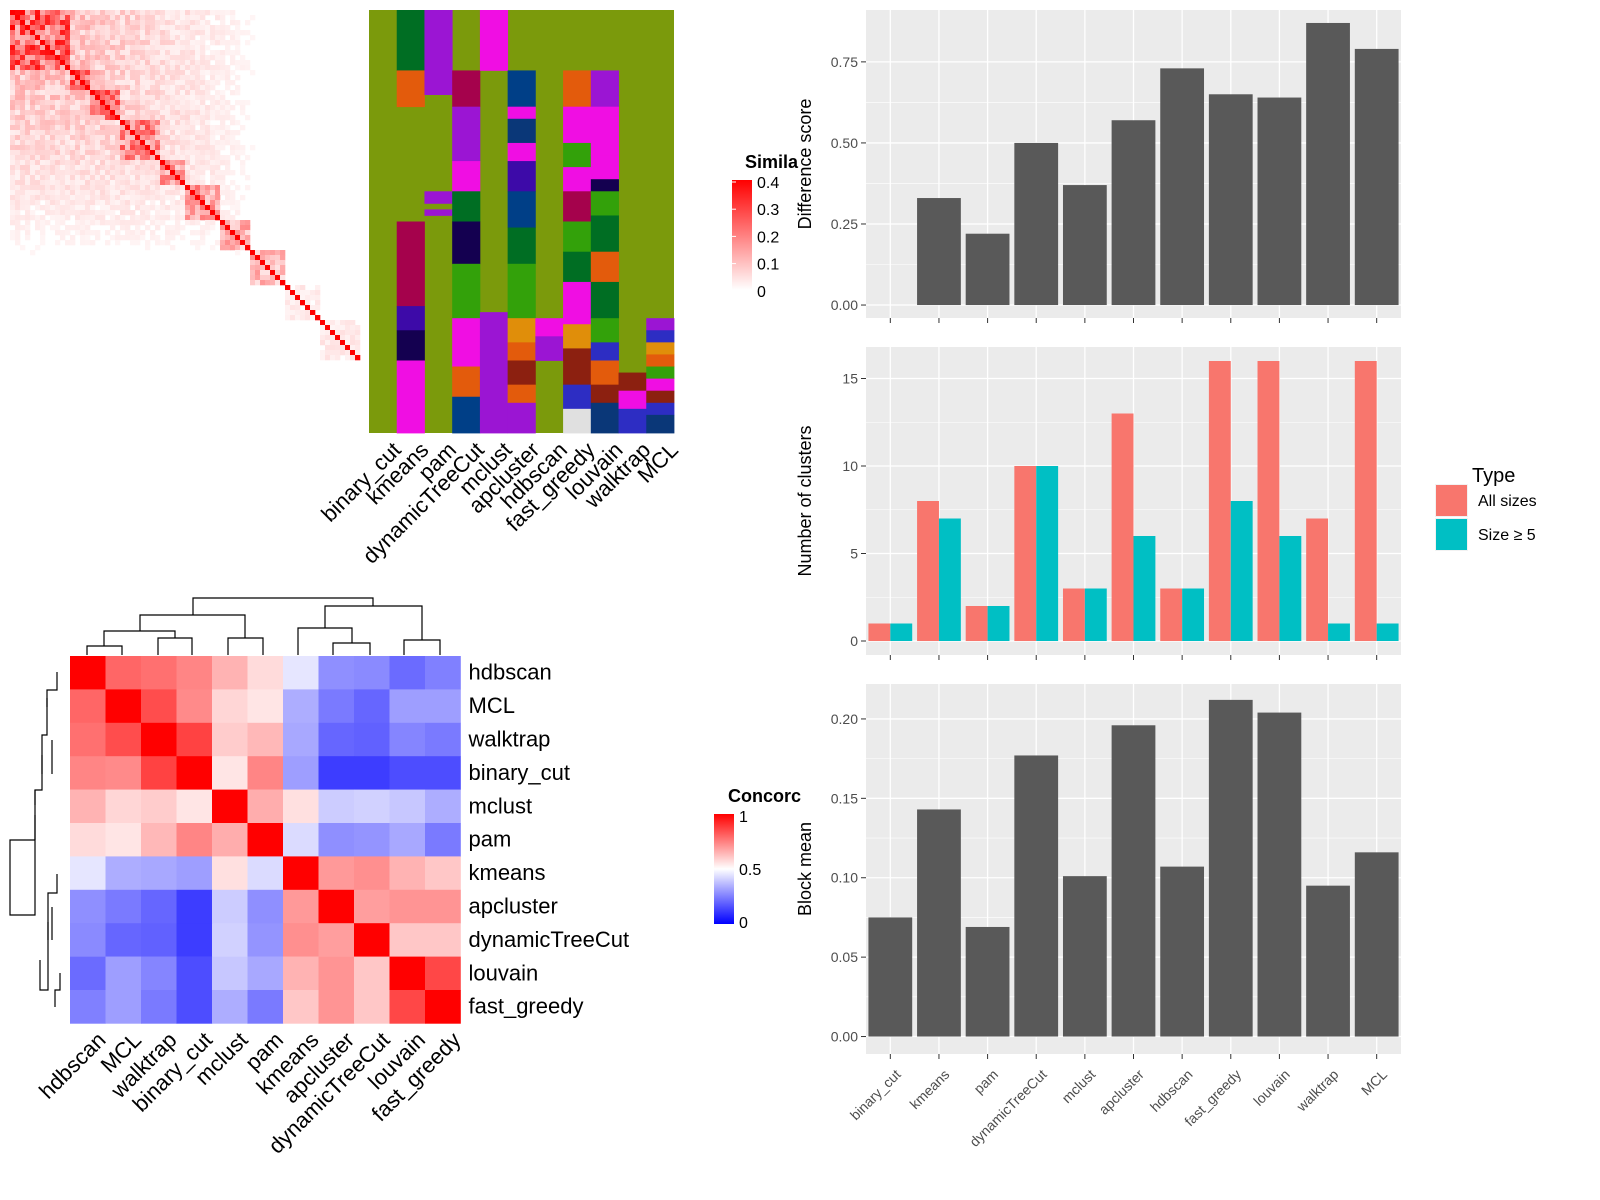 The image size is (1600, 1200). What do you see at coordinates (750, 870) in the screenshot?
I see `concordance-legend-label: 0.5` at bounding box center [750, 870].